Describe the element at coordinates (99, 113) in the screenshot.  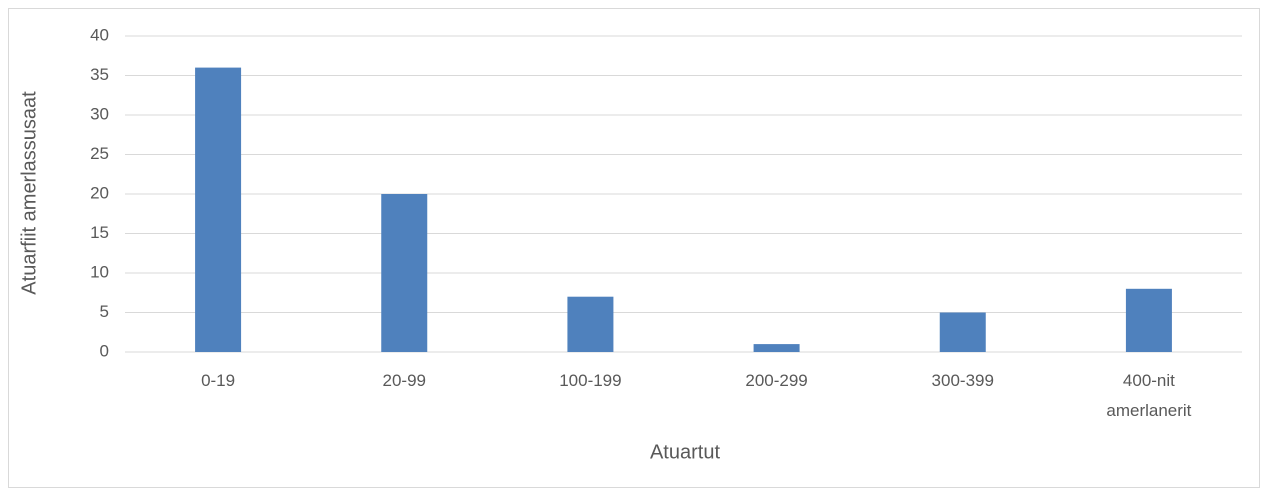
I see `y-tick-label: 30` at that location.